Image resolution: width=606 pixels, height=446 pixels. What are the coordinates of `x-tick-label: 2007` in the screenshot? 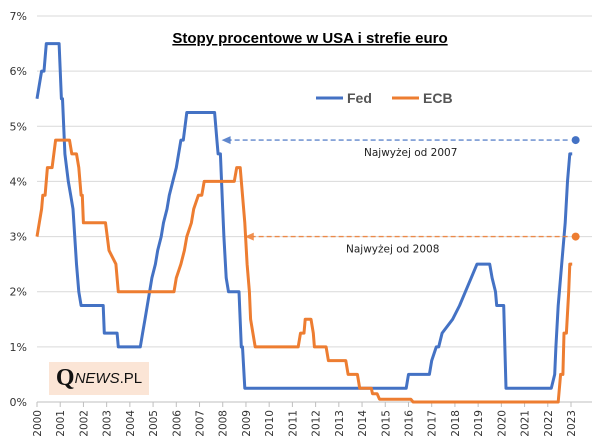 It's located at (201, 423).